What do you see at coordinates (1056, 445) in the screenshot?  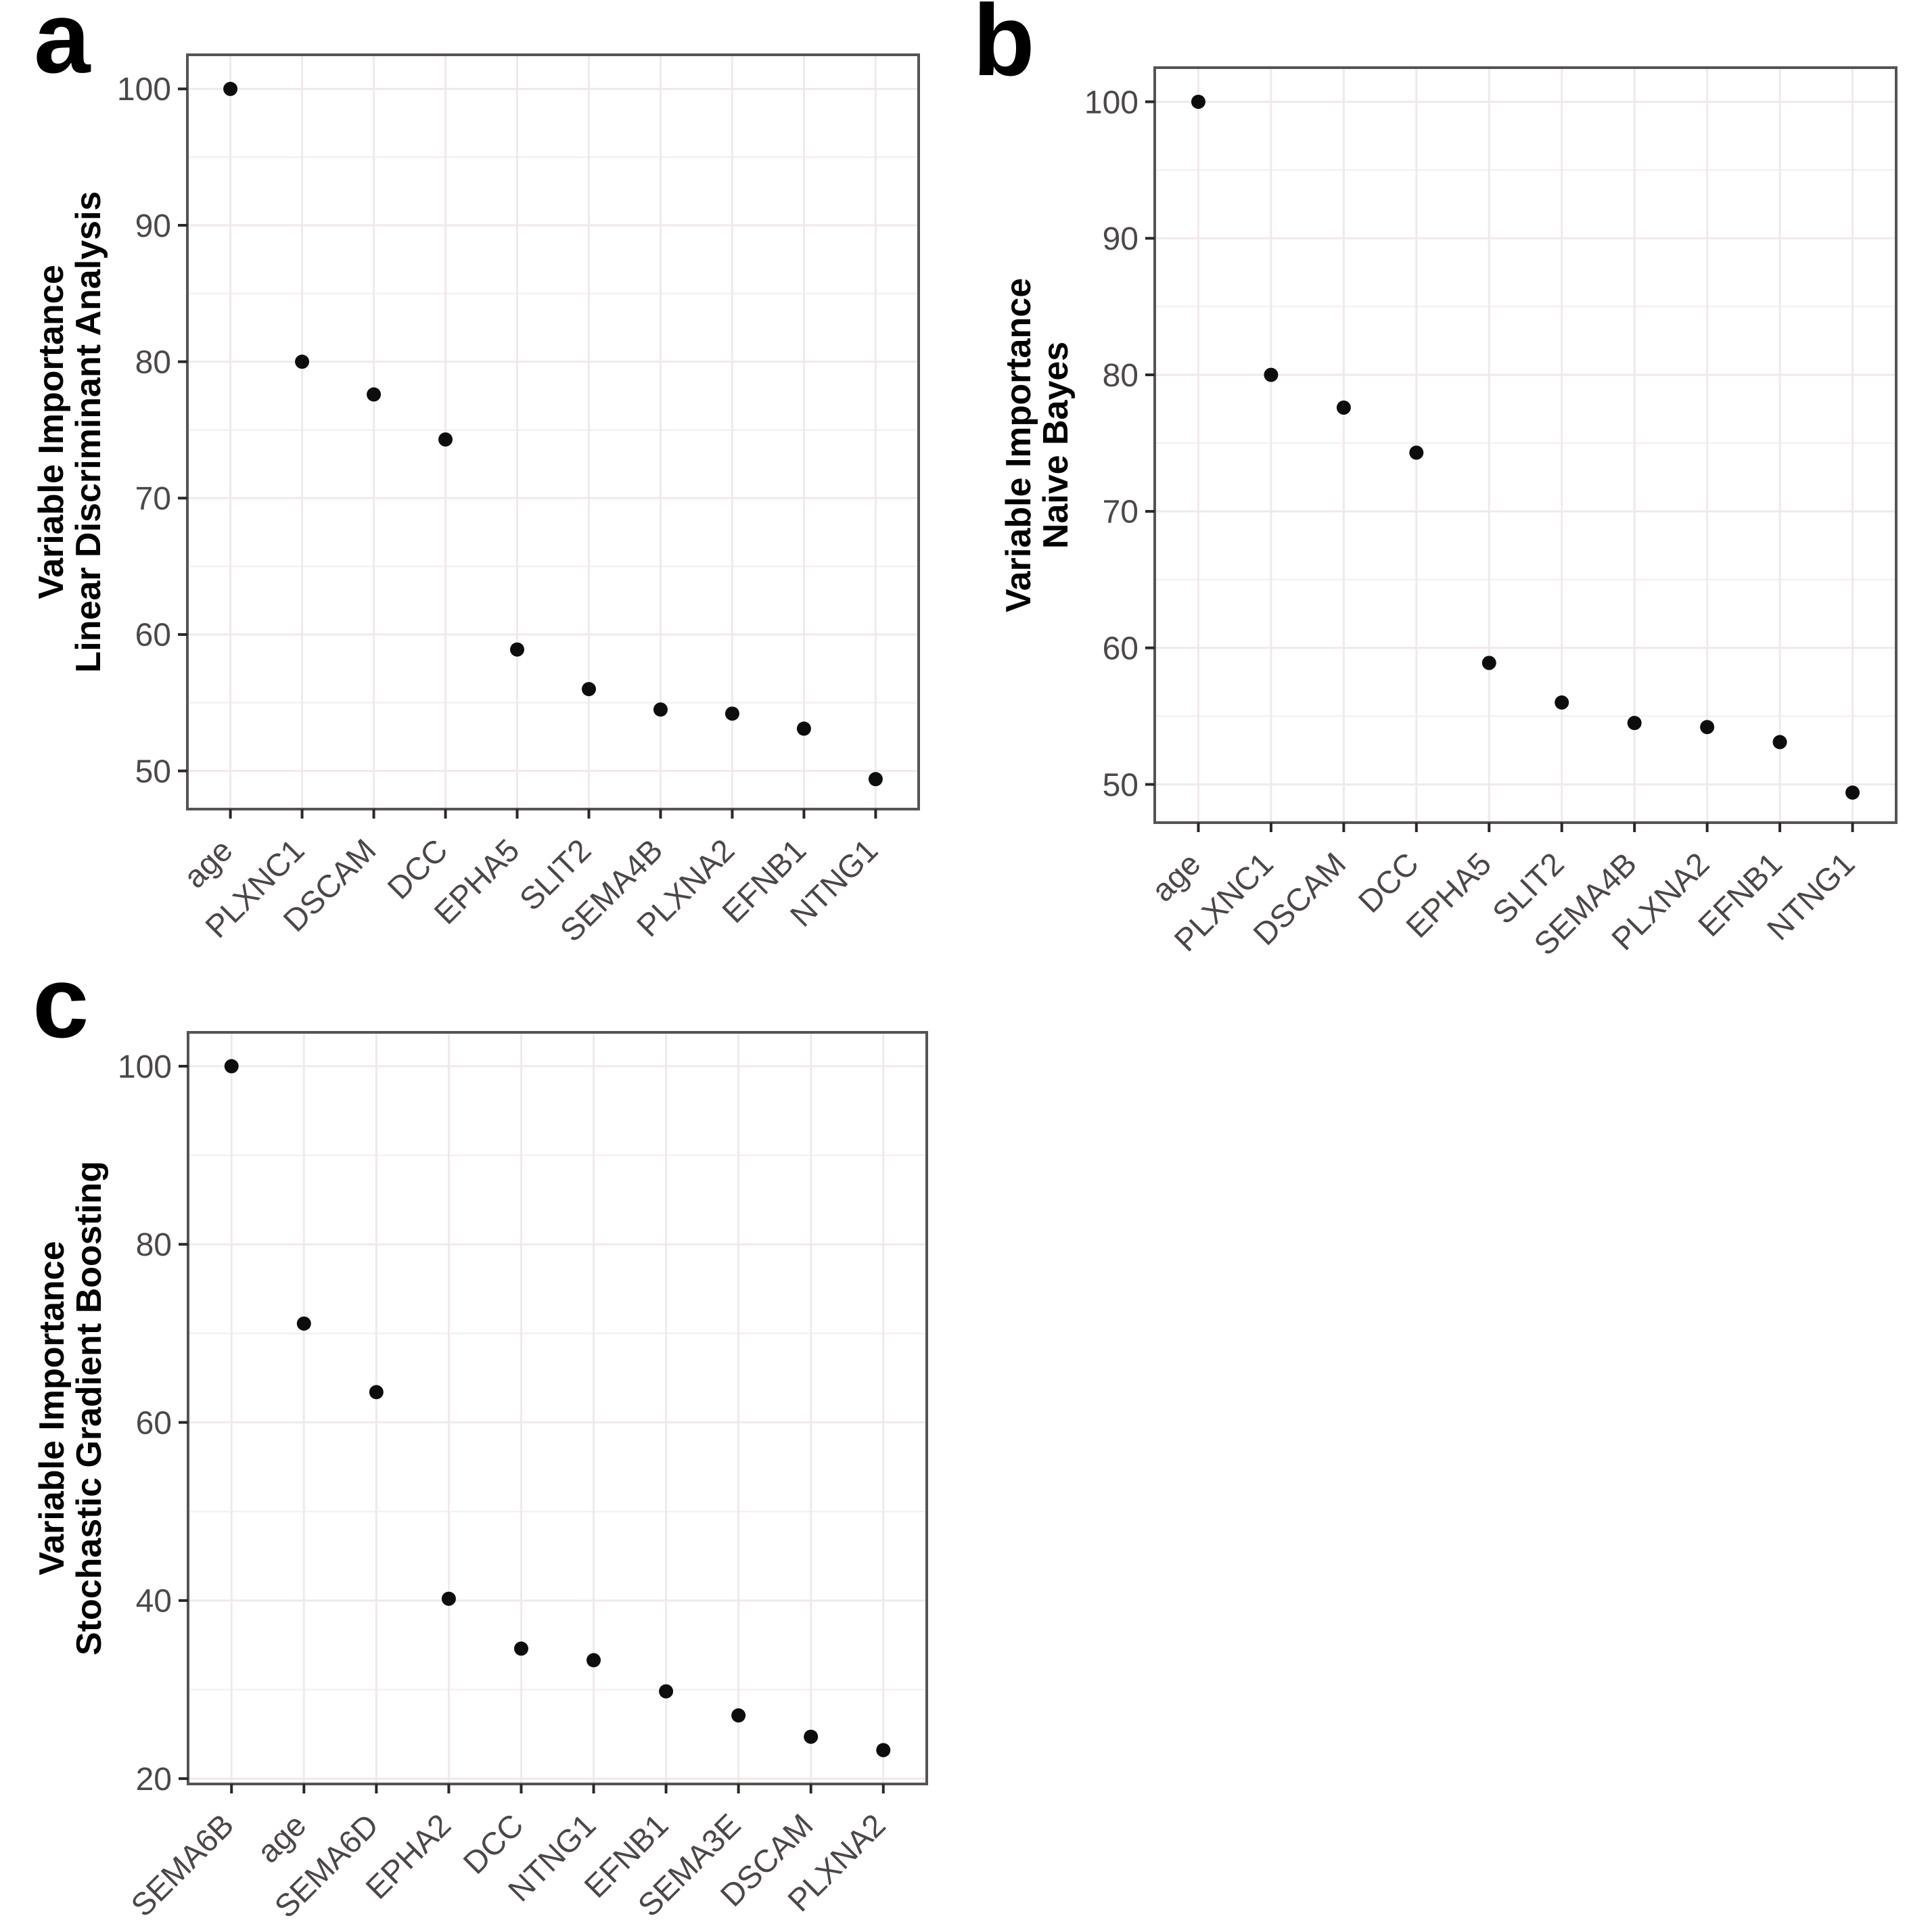 I see `y-axis-title-line2: Naive Bayes` at bounding box center [1056, 445].